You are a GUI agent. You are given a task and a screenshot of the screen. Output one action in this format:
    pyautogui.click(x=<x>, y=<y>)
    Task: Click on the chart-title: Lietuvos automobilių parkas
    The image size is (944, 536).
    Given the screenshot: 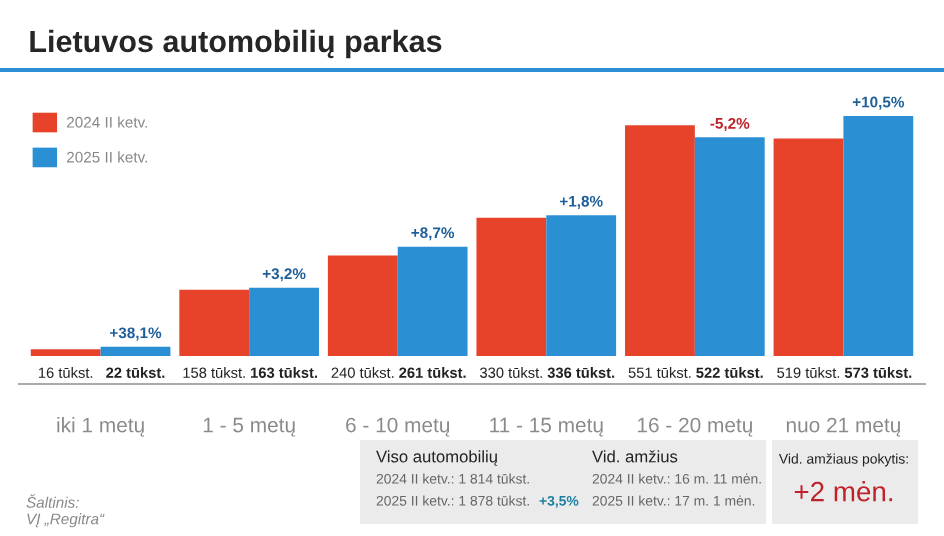 What is the action you would take?
    pyautogui.click(x=236, y=44)
    